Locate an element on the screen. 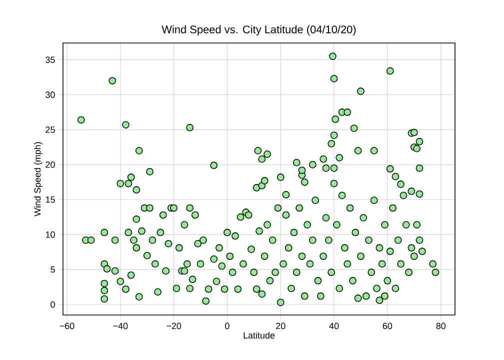  y-axis-title: Wind Speed (mph) is located at coordinates (38, 179).